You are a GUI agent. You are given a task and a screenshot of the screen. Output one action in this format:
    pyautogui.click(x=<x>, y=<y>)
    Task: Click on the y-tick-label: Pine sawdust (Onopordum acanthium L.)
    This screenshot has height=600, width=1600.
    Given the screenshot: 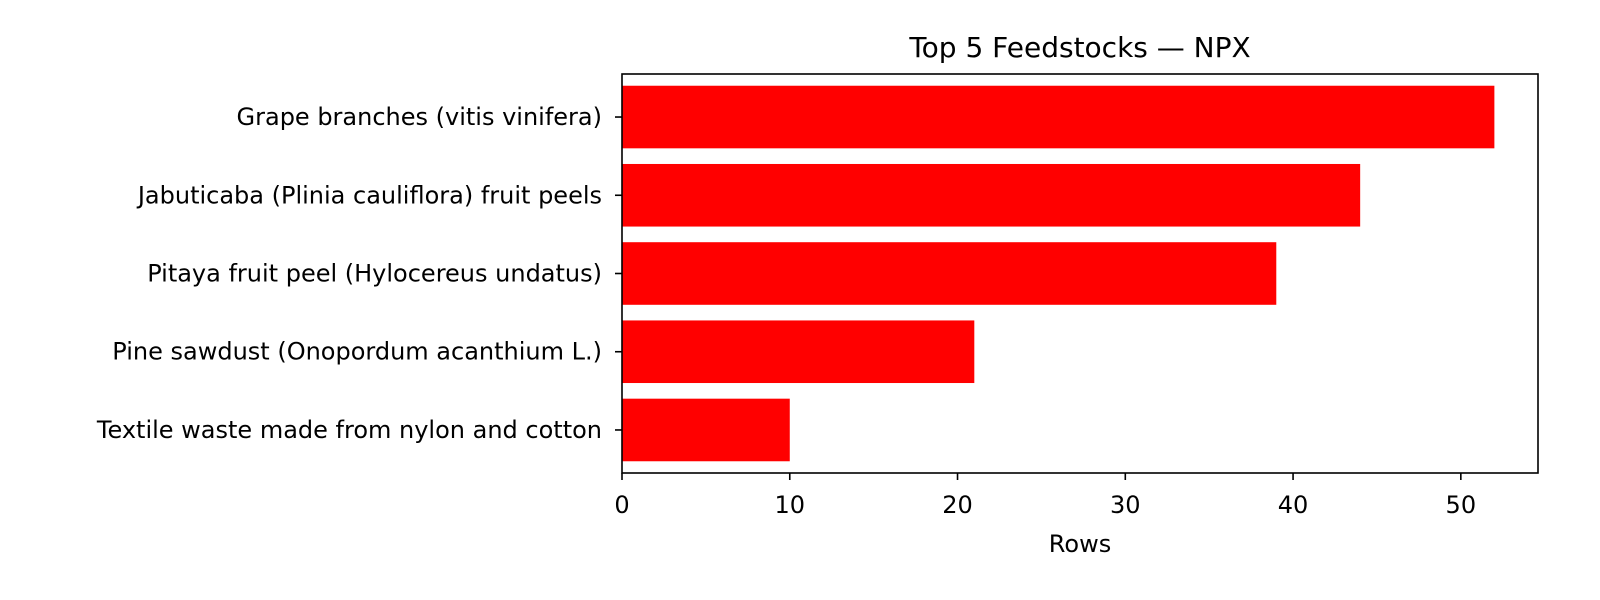 What is the action you would take?
    pyautogui.click(x=357, y=352)
    